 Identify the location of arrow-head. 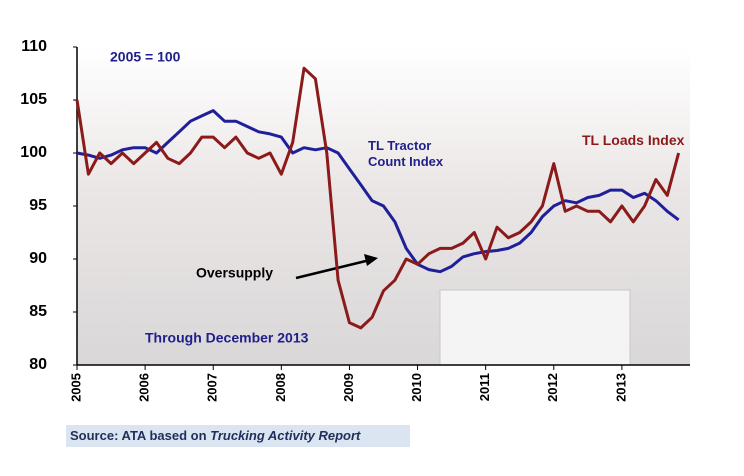
(371, 260).